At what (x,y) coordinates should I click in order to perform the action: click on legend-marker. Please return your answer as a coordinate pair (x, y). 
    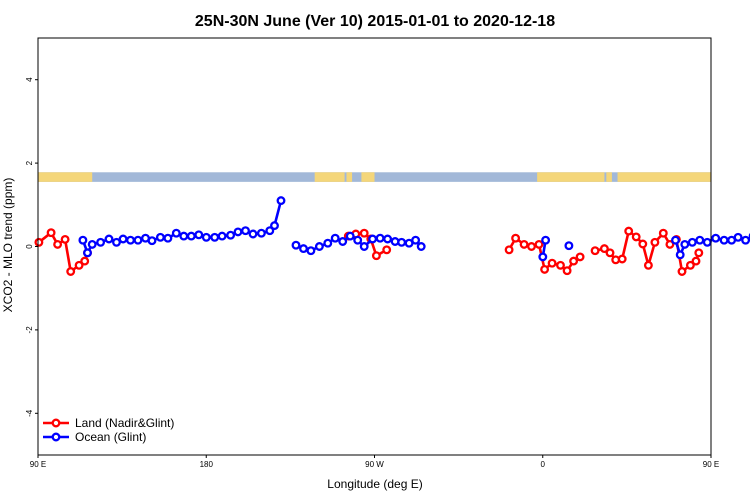
    Looking at the image, I should click on (56, 423).